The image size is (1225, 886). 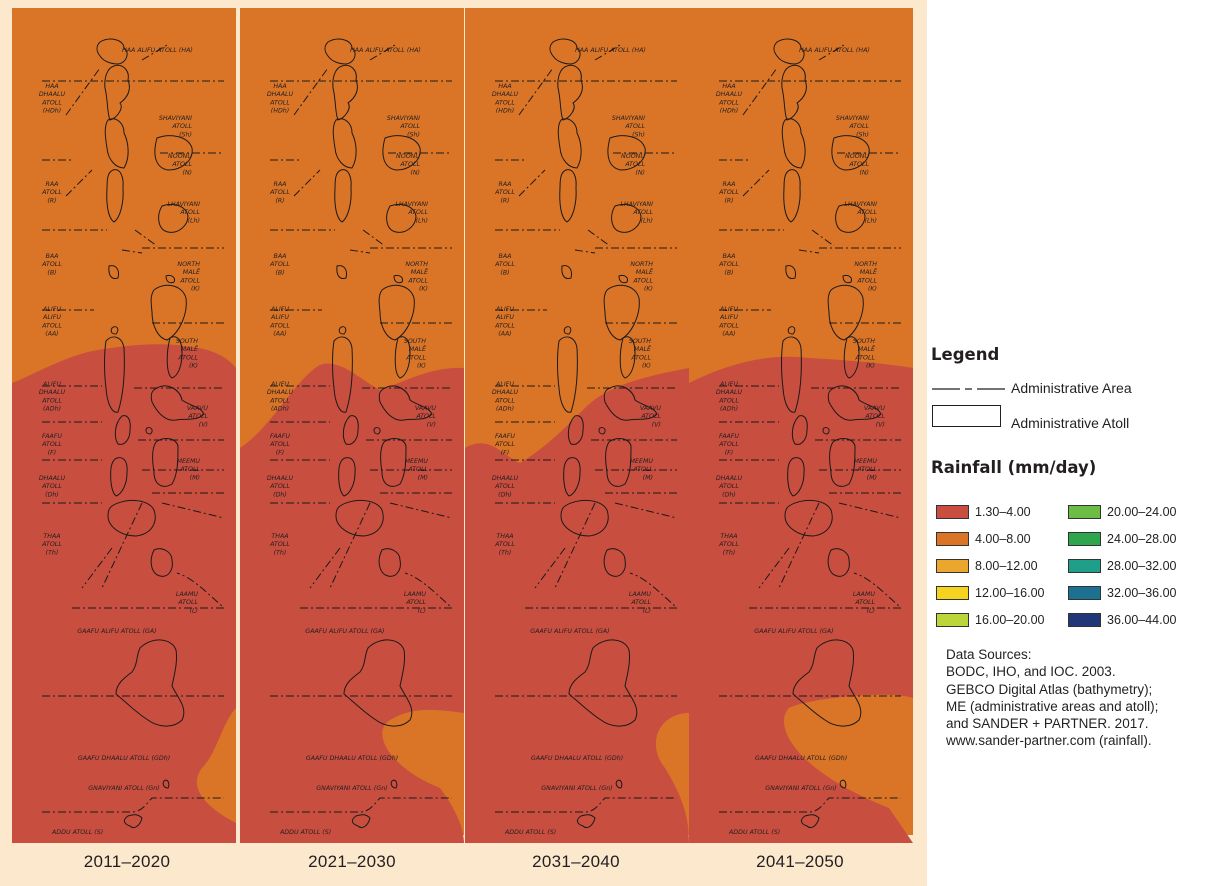 What do you see at coordinates (728, 192) in the screenshot?
I see `atoll-label: RAA ATOLL (R)` at bounding box center [728, 192].